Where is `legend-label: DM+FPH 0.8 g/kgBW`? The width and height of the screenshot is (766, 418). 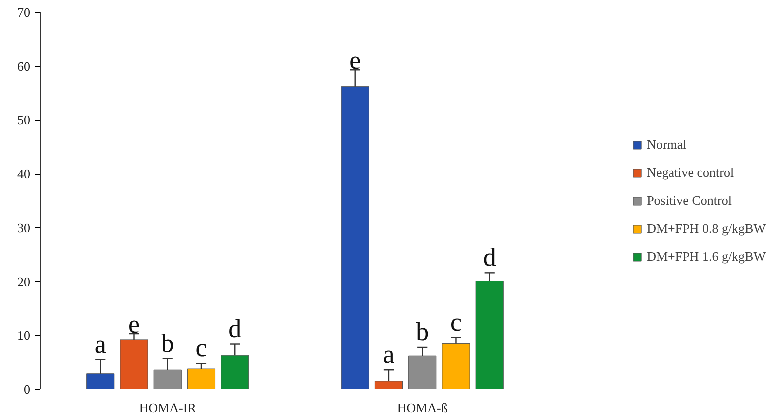 legend-label: DM+FPH 0.8 g/kgBW is located at coordinates (706, 228).